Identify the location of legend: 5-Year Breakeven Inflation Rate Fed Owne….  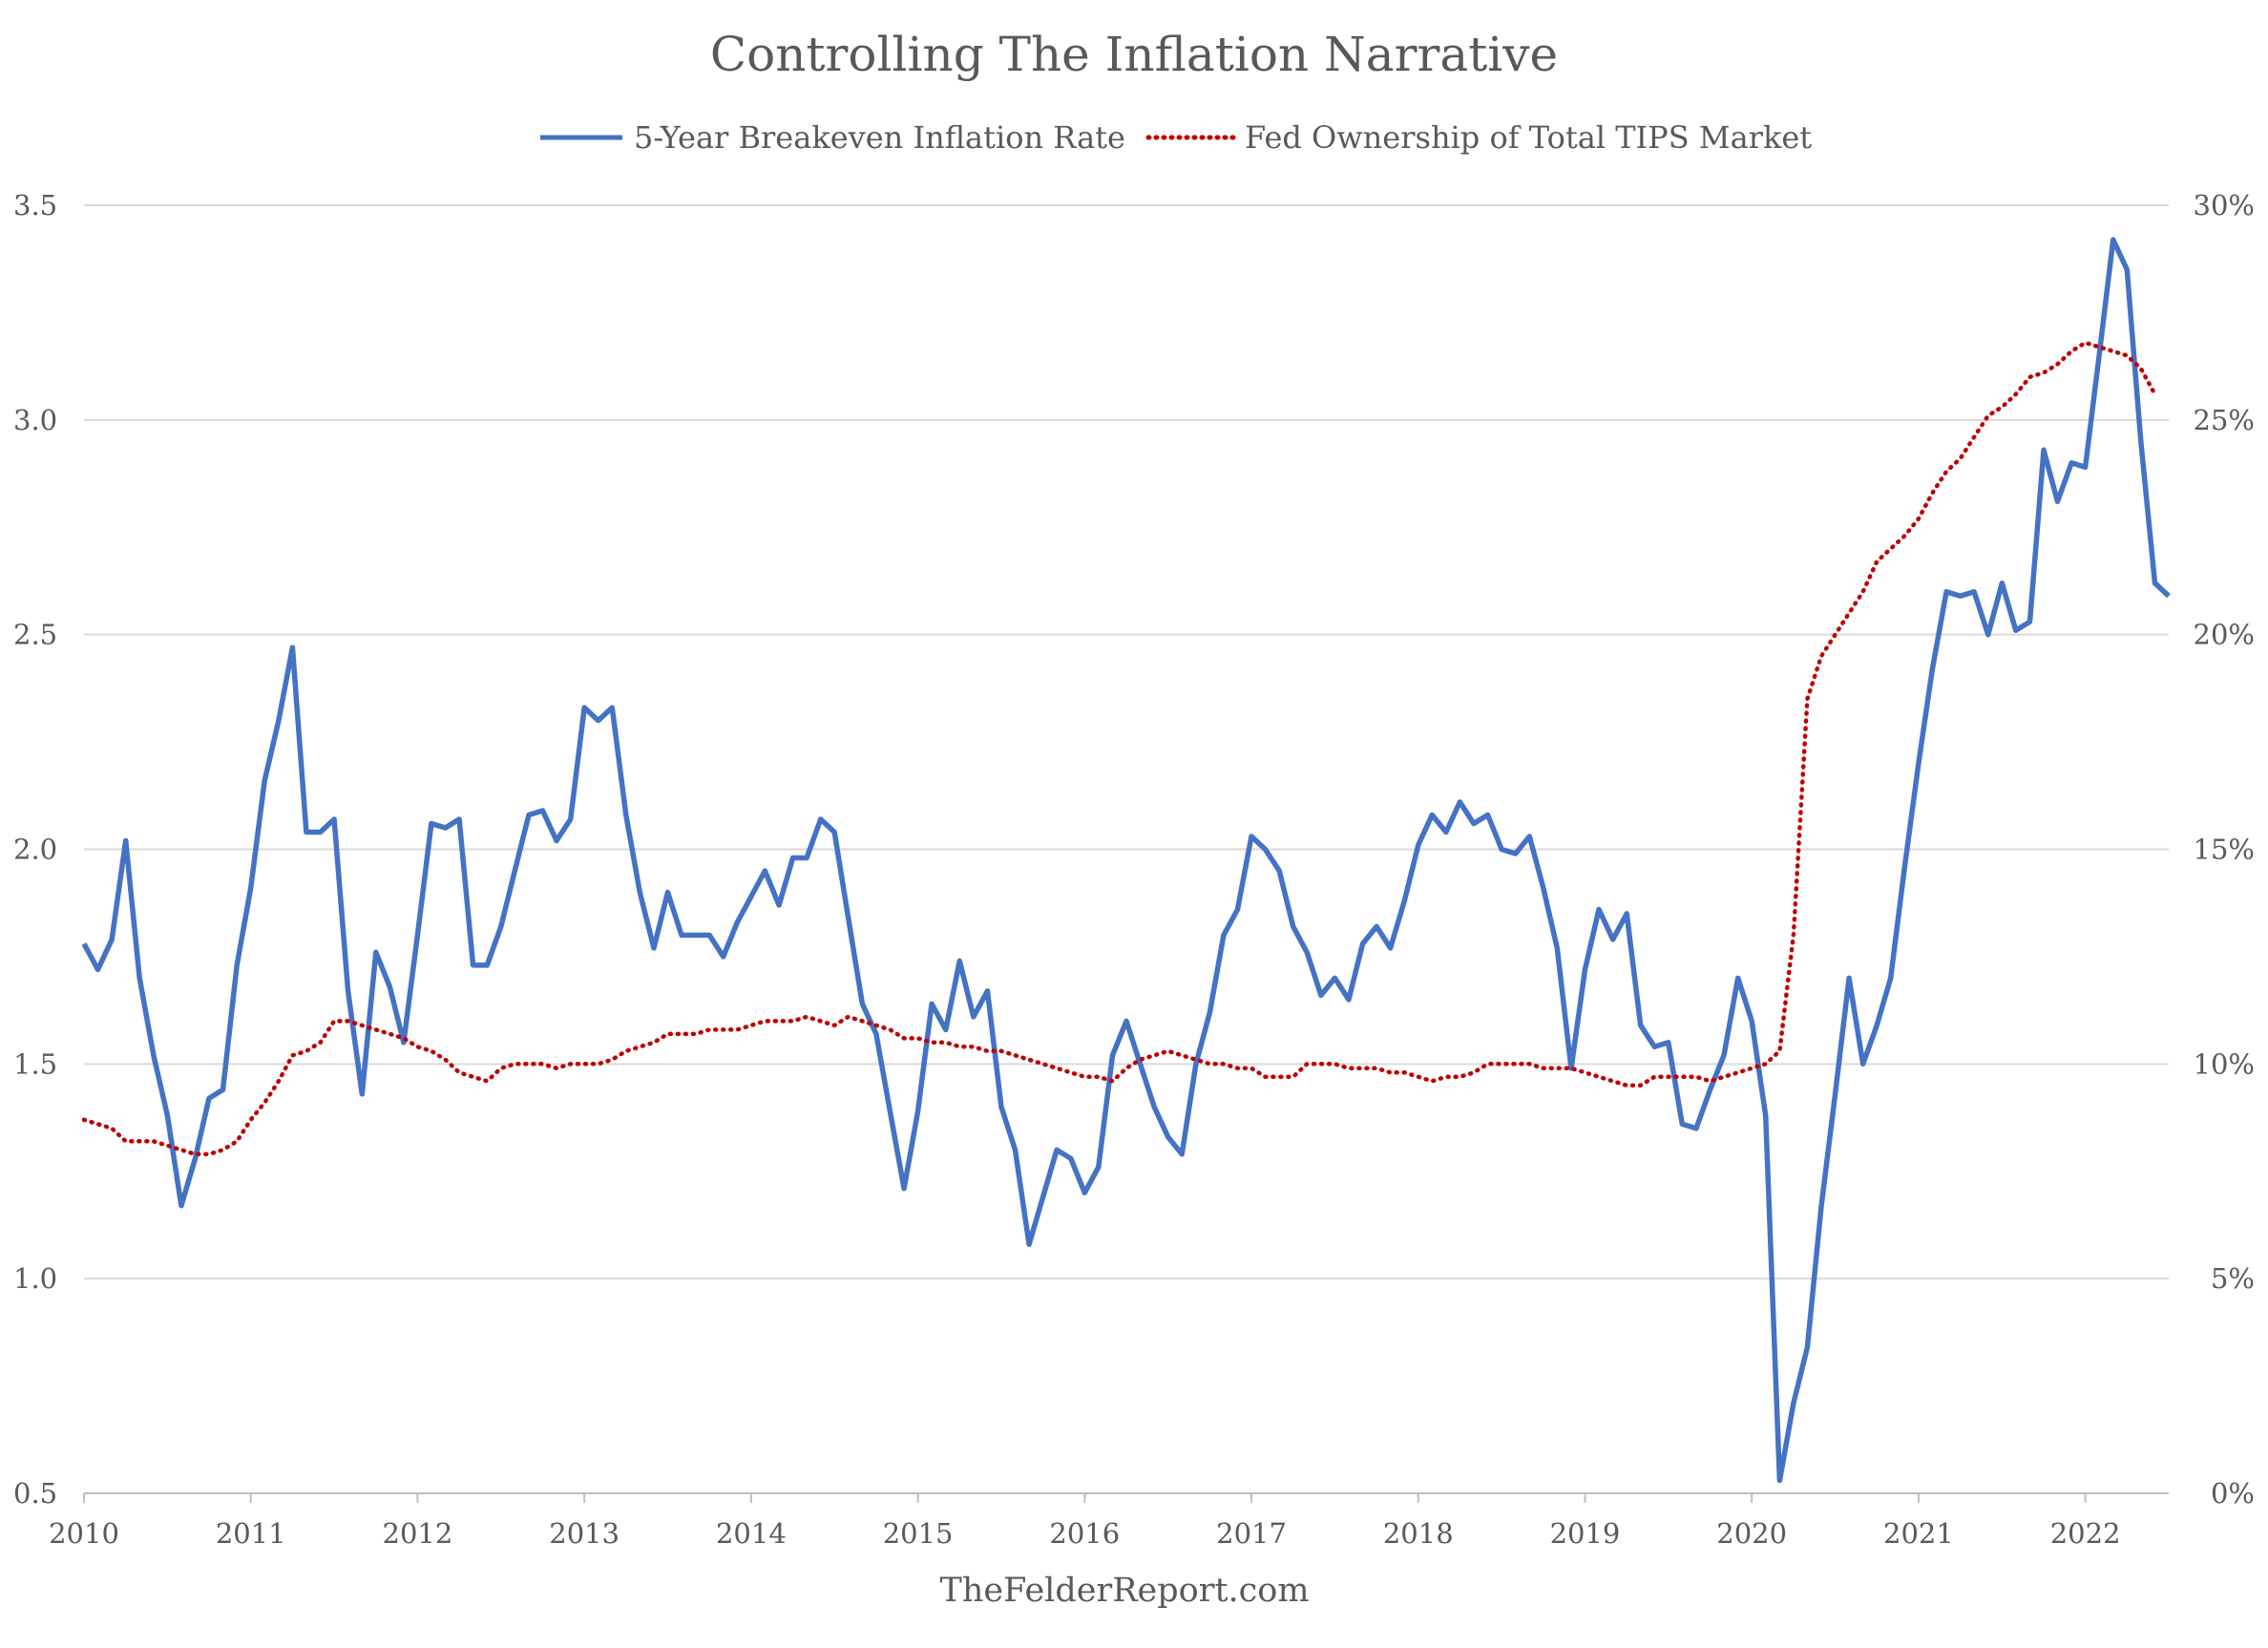
(1176, 137).